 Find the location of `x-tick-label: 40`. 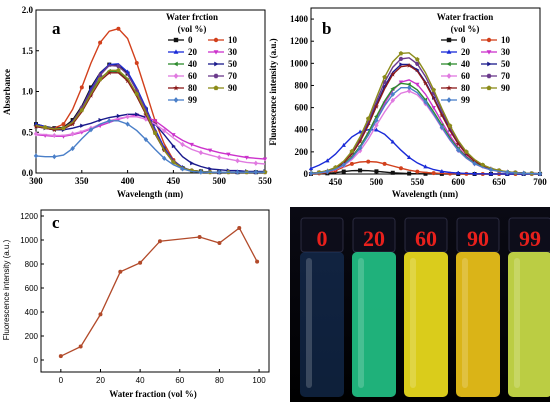

x-tick-label: 40 is located at coordinates (140, 380).